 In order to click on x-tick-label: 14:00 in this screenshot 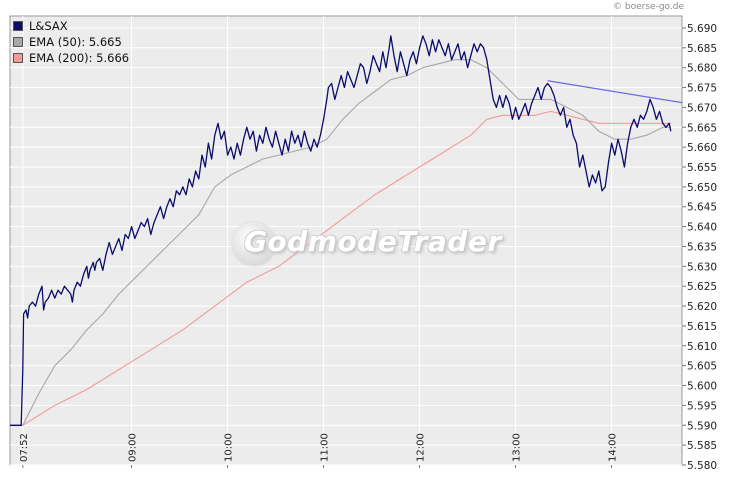, I will do `click(613, 447)`.